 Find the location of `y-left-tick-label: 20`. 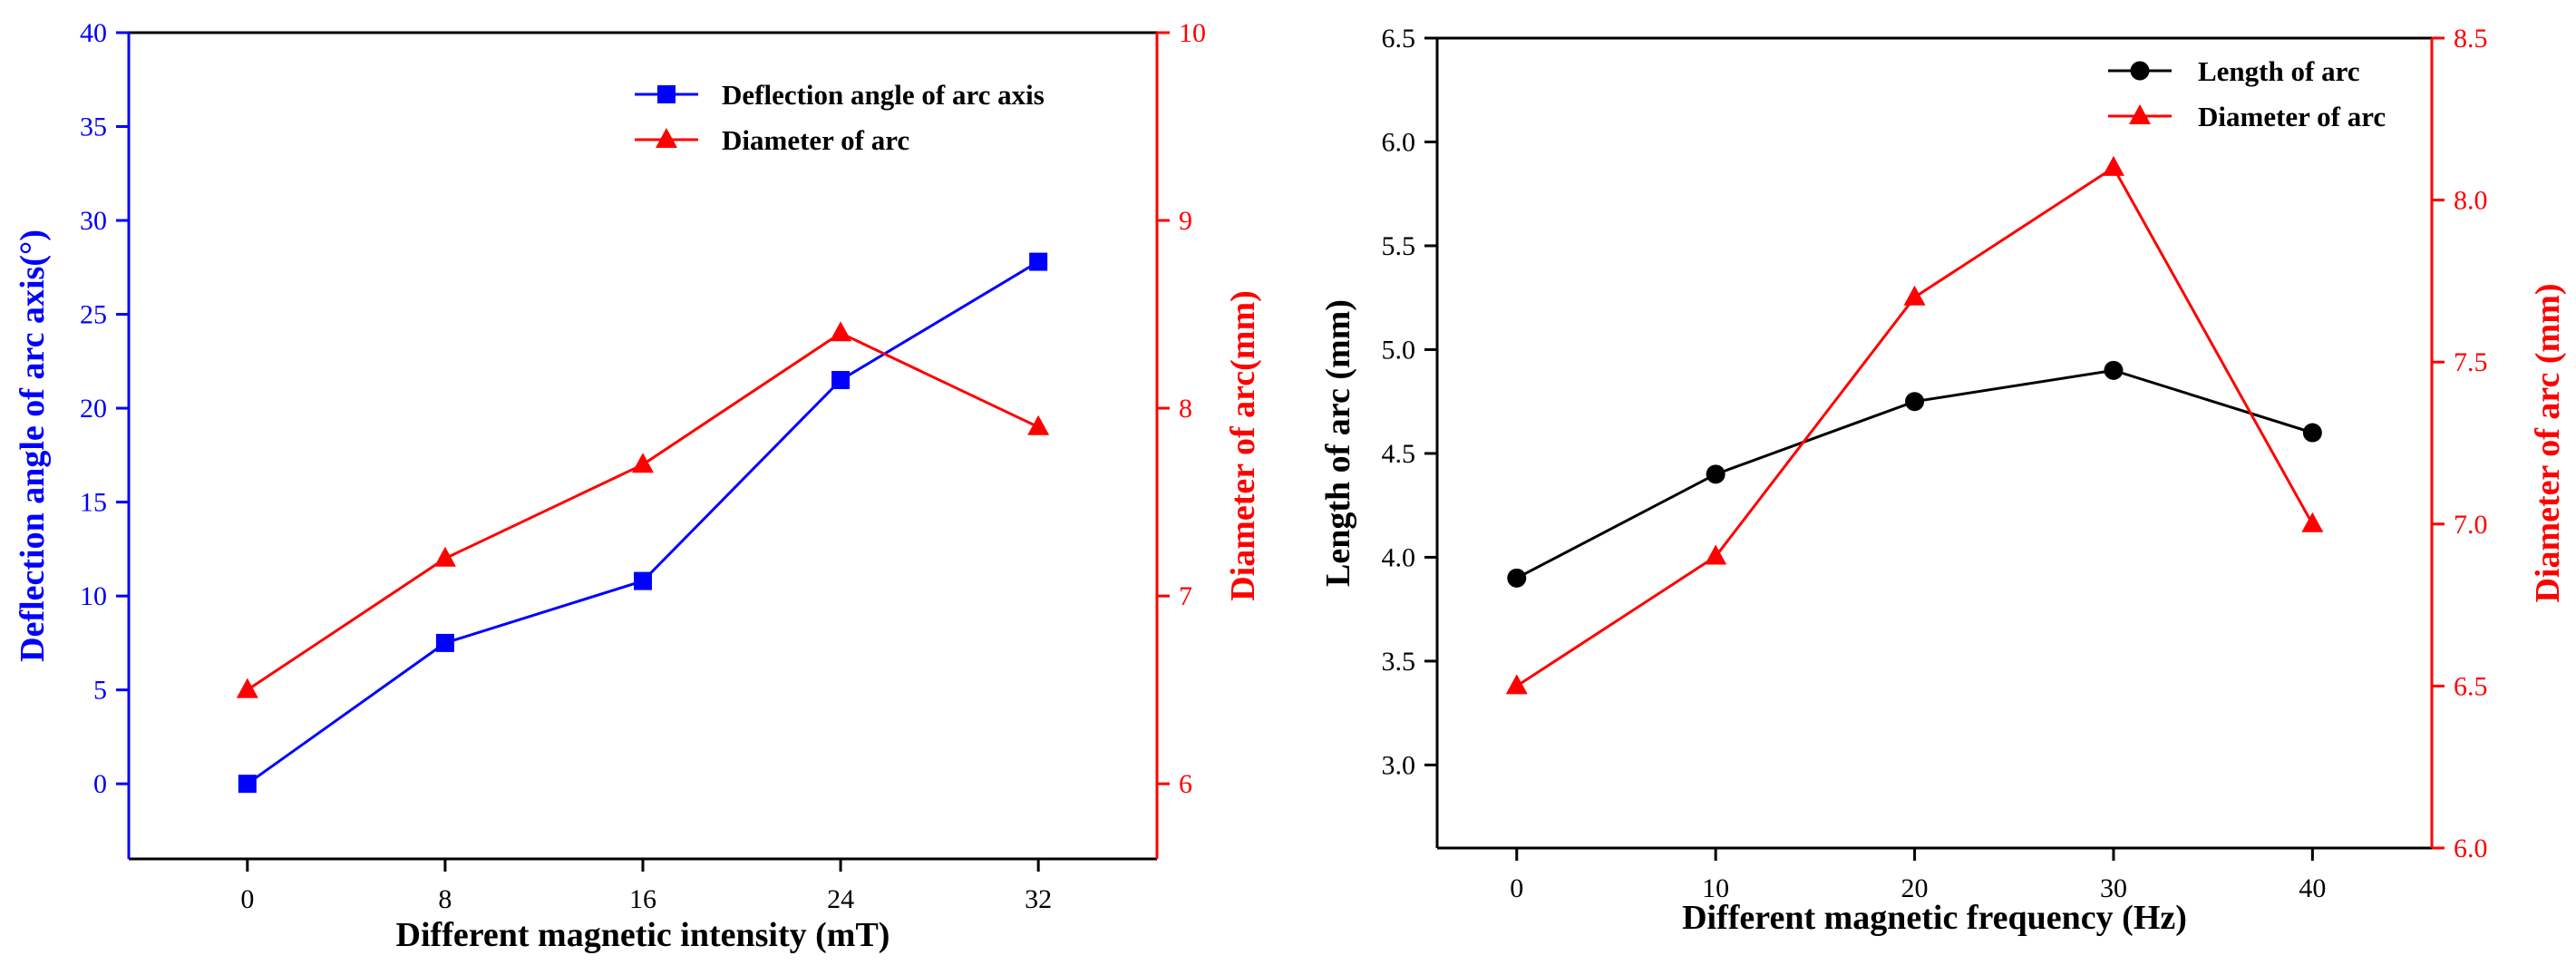

y-left-tick-label: 20 is located at coordinates (93, 409).